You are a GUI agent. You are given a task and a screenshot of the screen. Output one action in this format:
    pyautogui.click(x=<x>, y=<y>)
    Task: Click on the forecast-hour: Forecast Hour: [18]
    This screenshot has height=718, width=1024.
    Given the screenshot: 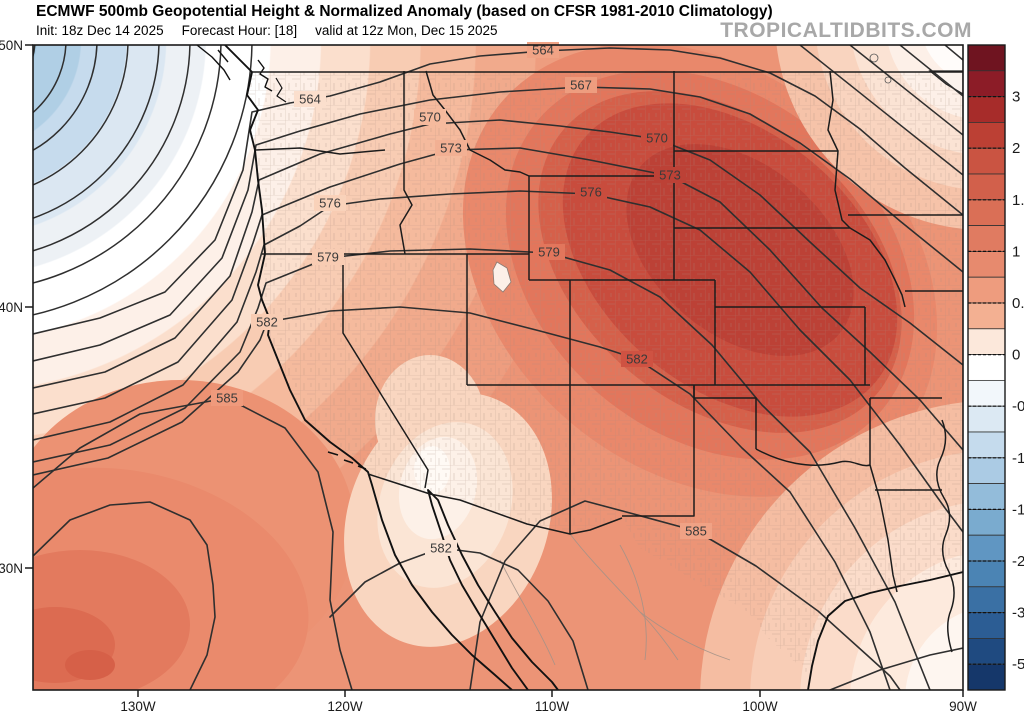 What is the action you would take?
    pyautogui.click(x=239, y=30)
    